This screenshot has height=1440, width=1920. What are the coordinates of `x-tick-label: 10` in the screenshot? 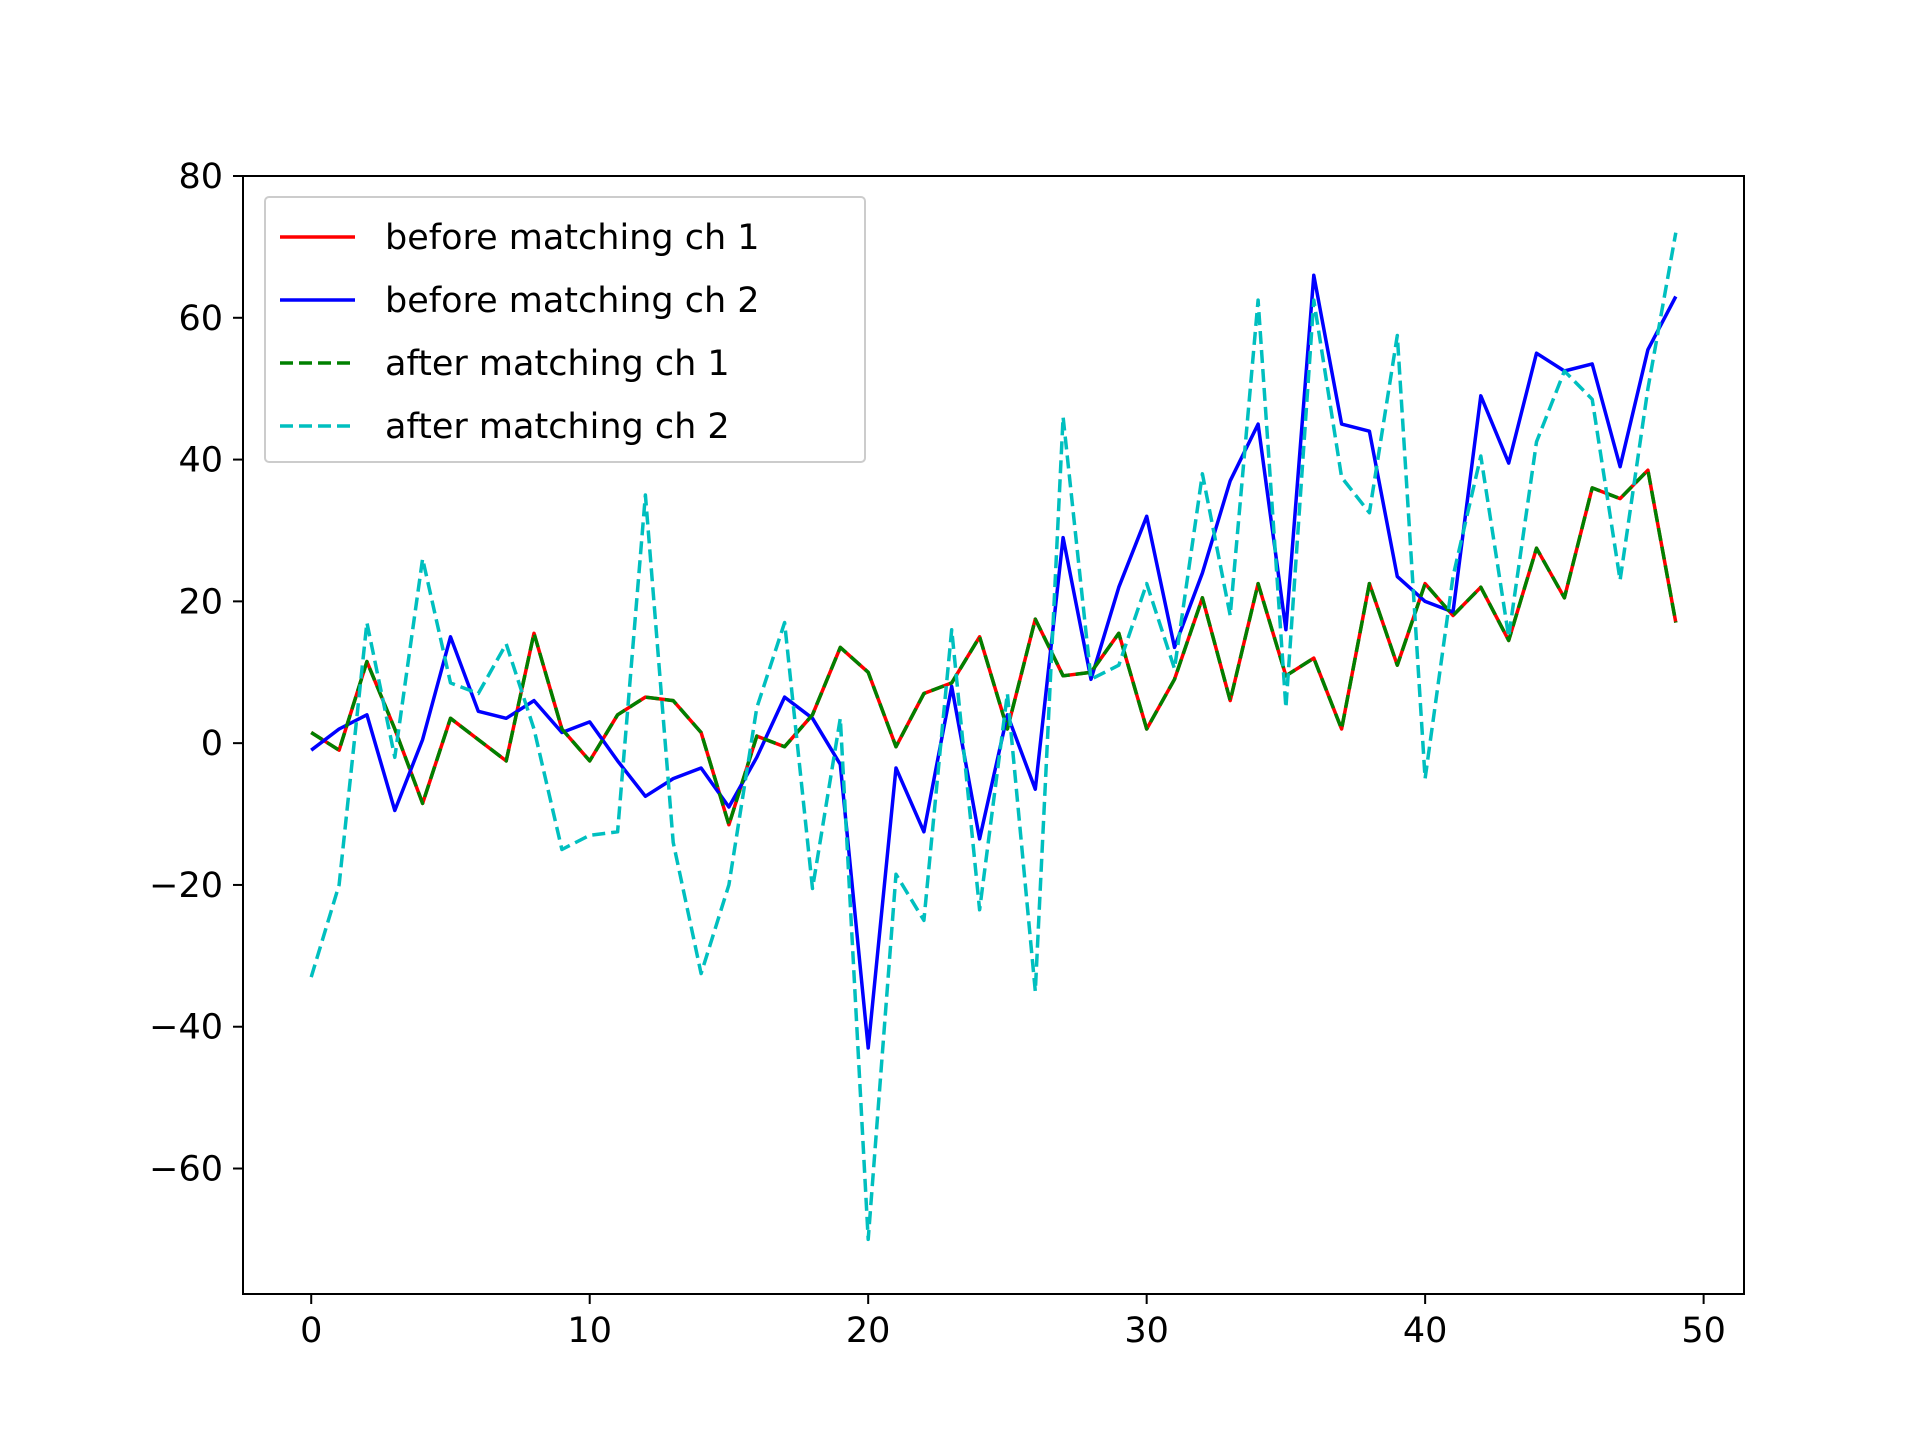 It's located at (589, 1331).